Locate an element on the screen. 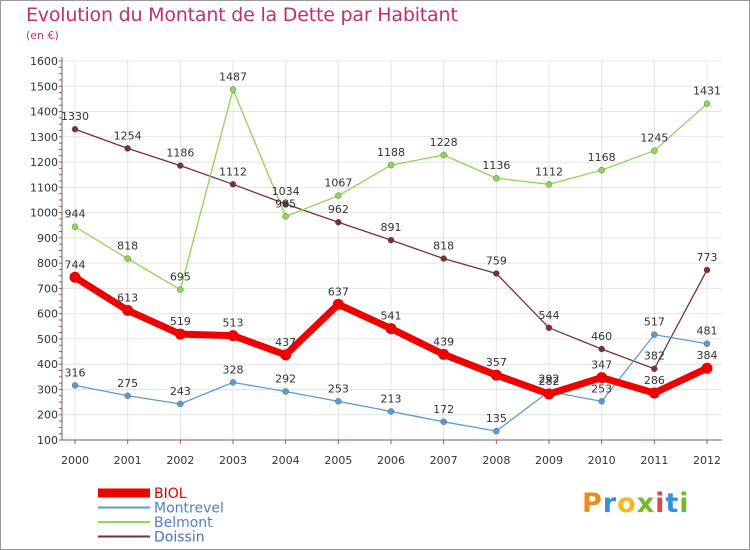  data-label-belmont: 1228 is located at coordinates (444, 142).